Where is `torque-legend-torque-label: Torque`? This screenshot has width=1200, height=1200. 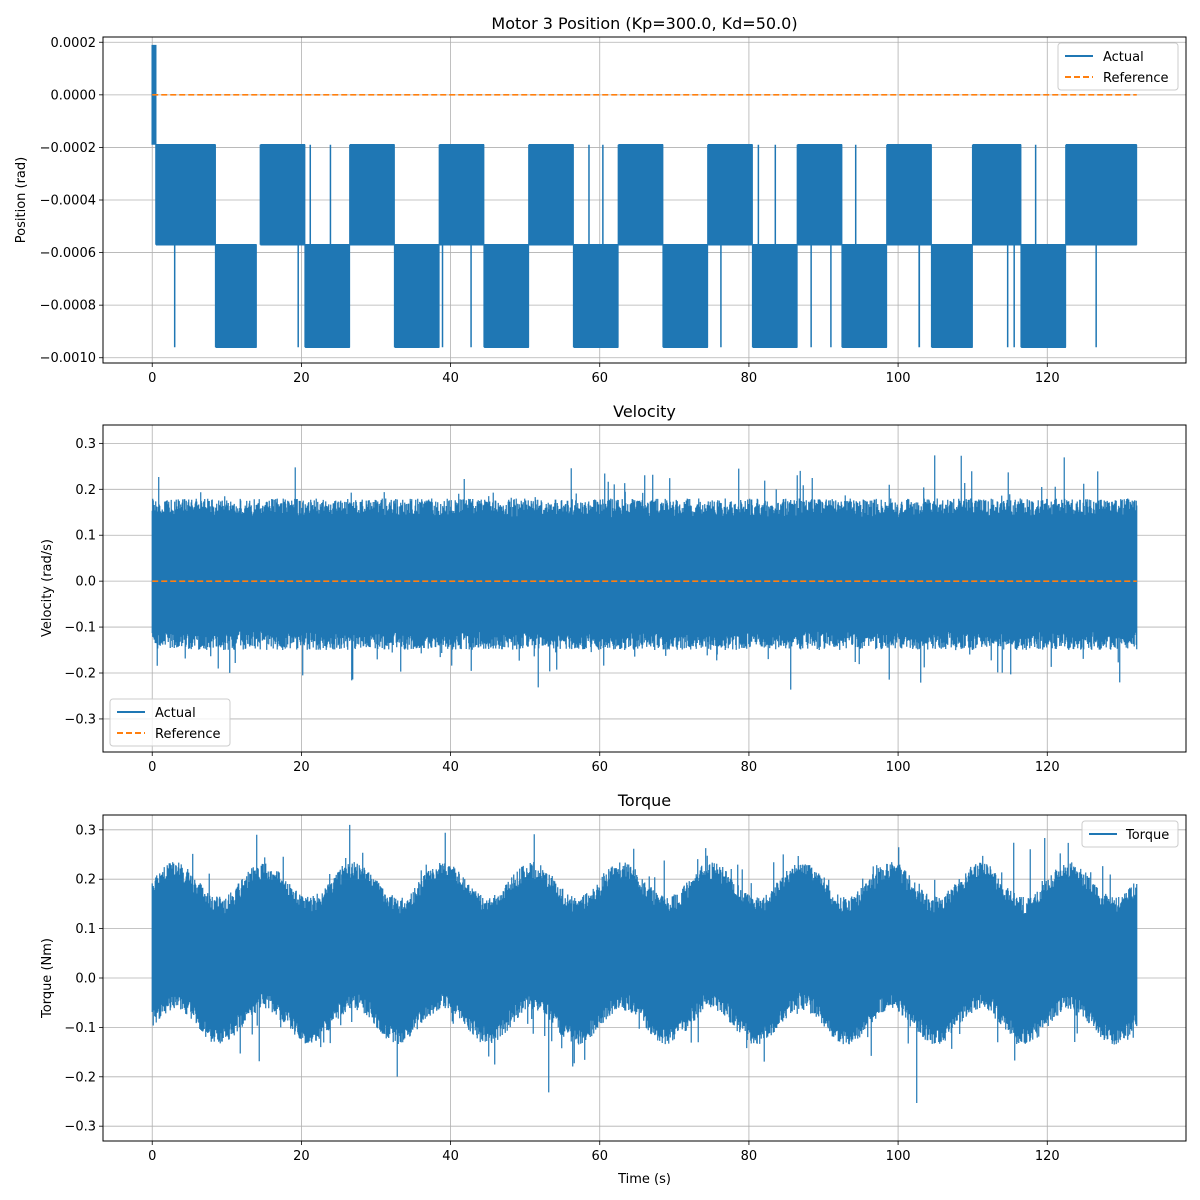
torque-legend-torque-label: Torque is located at coordinates (1147, 835).